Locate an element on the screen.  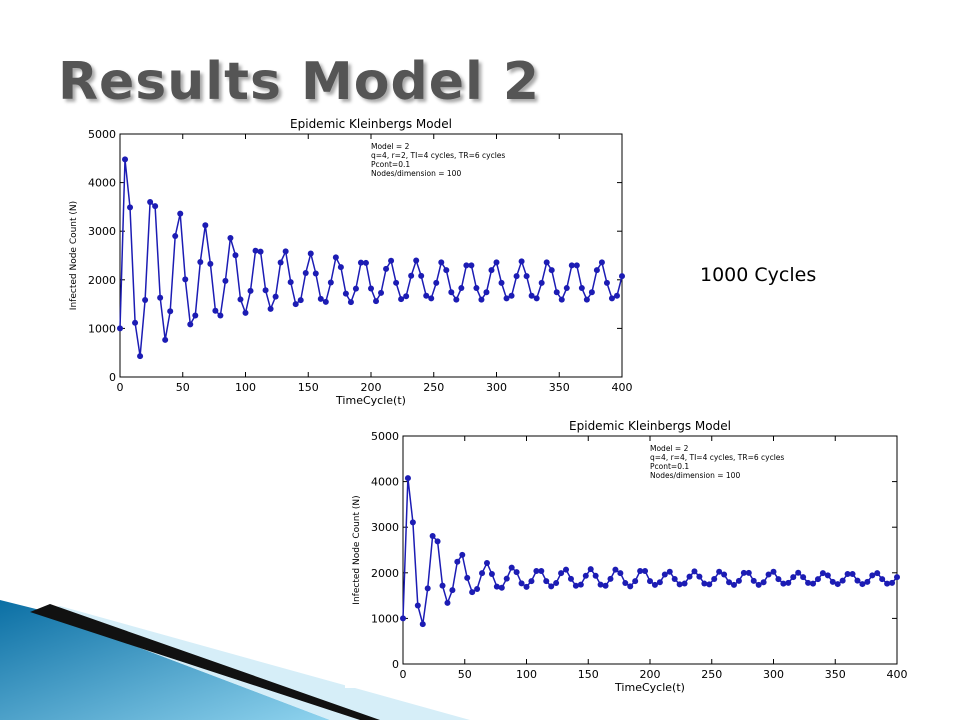
x-tick-label: 150 is located at coordinates (588, 674).